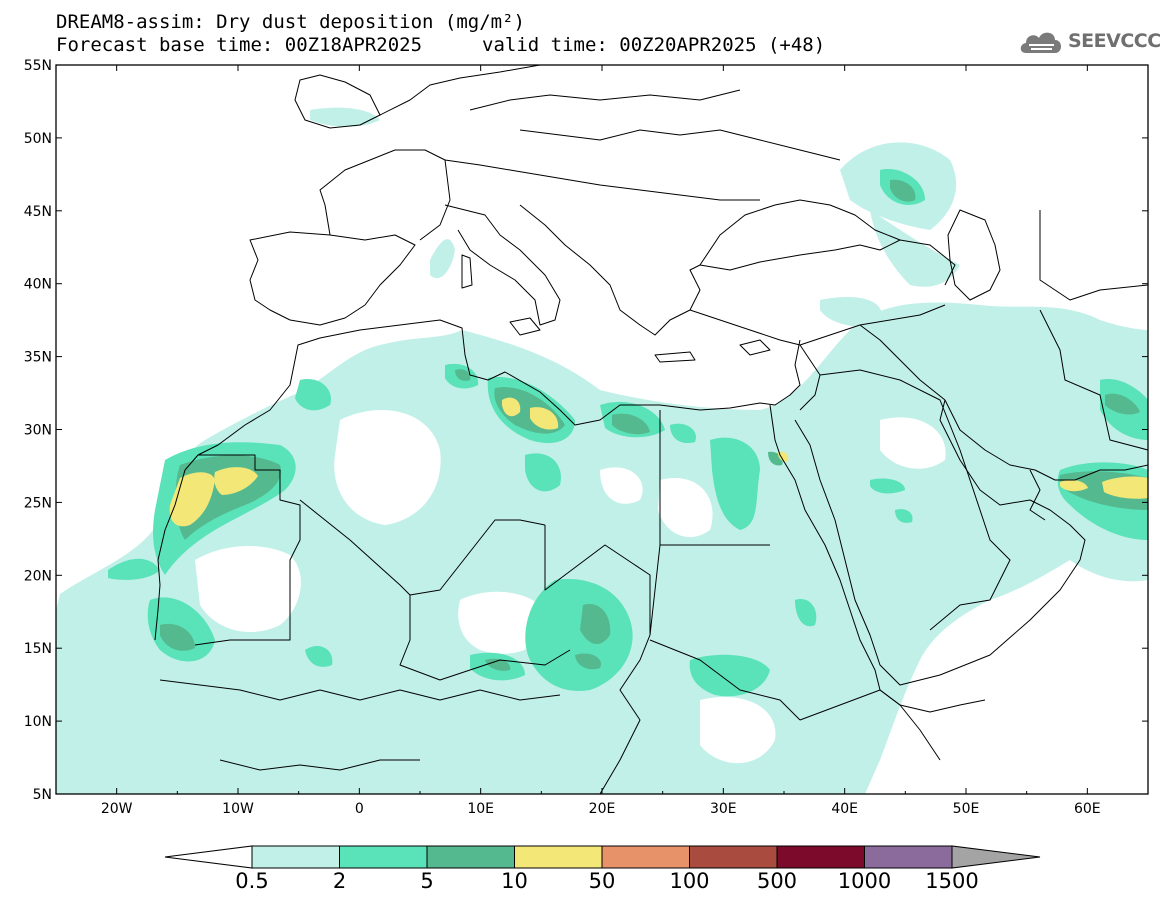  I want to click on lat-label: 40N, so click(38, 285).